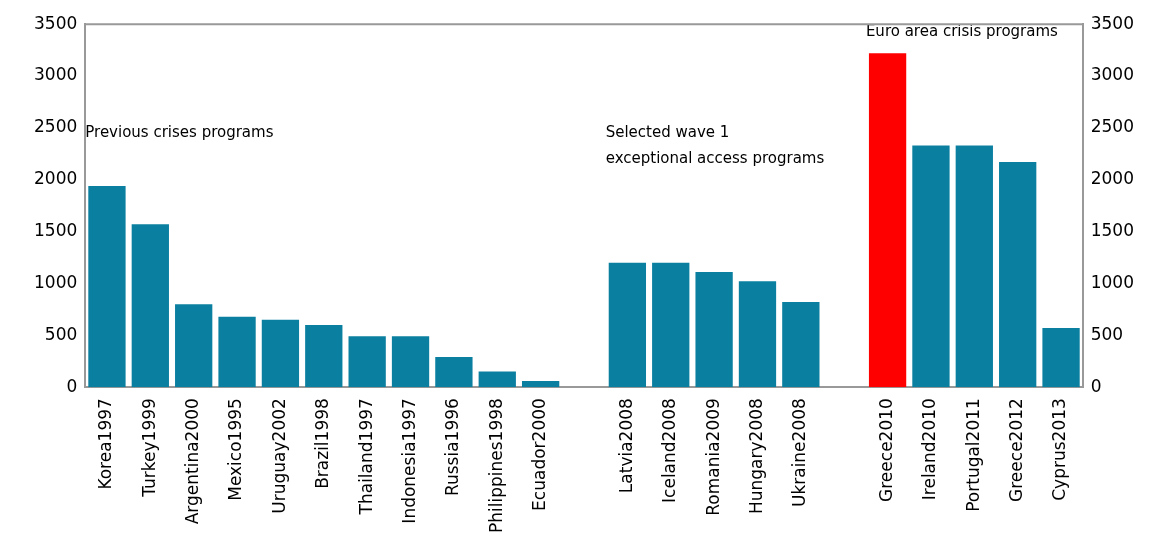  Describe the element at coordinates (539, 454) in the screenshot. I see `x-tick-label: Ecuador2000` at that location.